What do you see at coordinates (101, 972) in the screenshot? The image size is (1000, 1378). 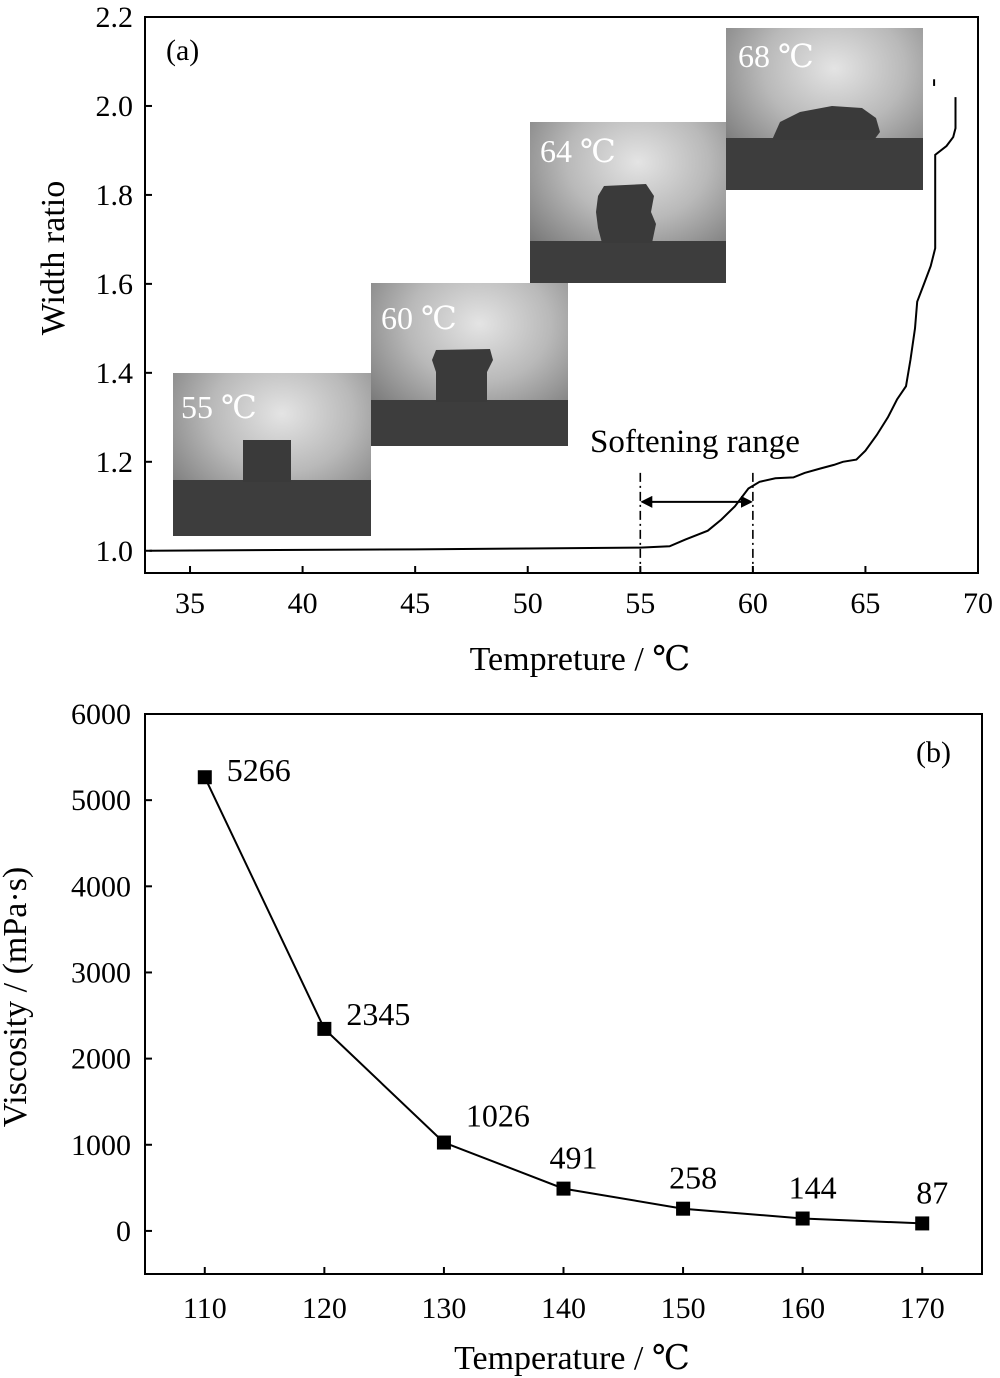 I see `y-tick-label: 3000` at bounding box center [101, 972].